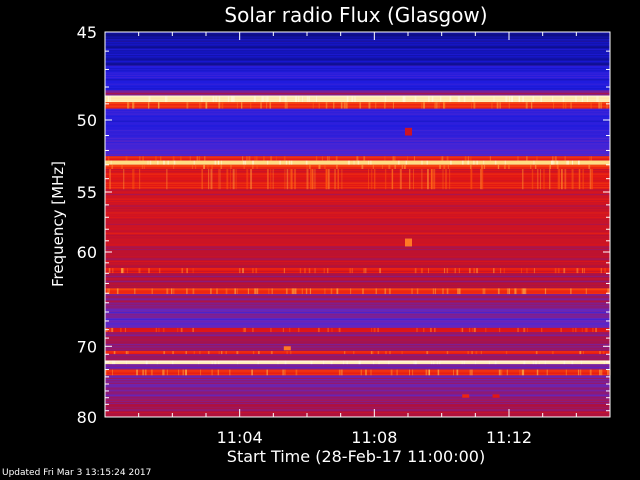 The image size is (640, 480). I want to click on updated-timestamp: Updated Fri Mar 3 13:15:24 2017, so click(77, 473).